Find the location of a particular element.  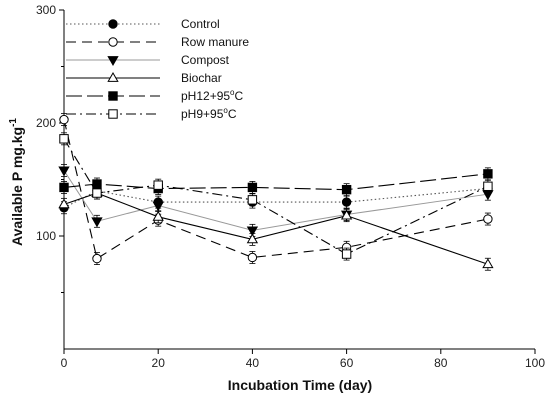

y-tick-label: 100 is located at coordinates (46, 236).